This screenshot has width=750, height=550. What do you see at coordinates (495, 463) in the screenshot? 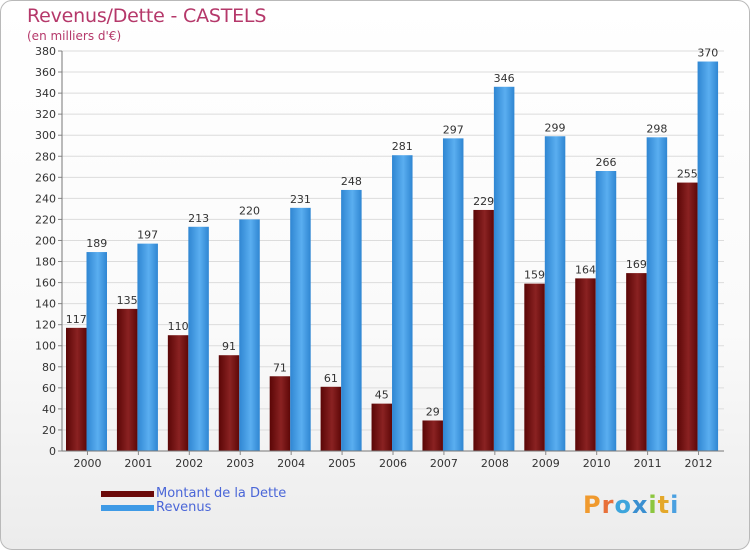
I see `x-tick-label: 2008` at bounding box center [495, 463].